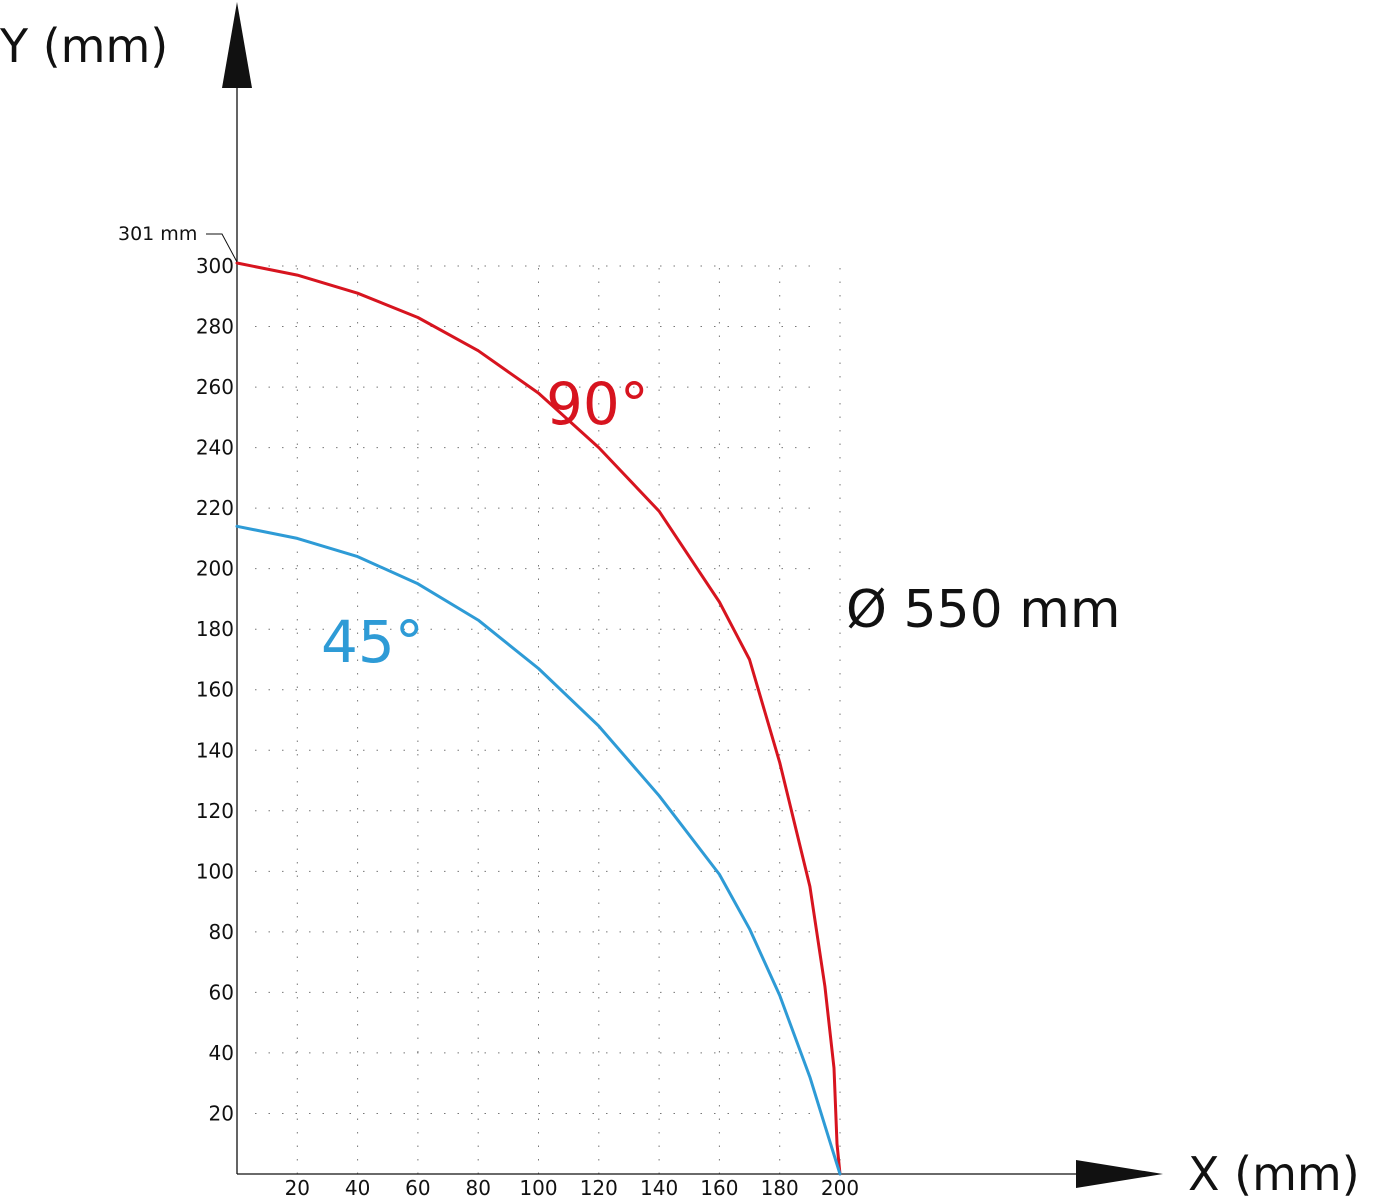 This screenshot has width=1377, height=1200. I want to click on x-axis-title: X (mm), so click(1274, 1173).